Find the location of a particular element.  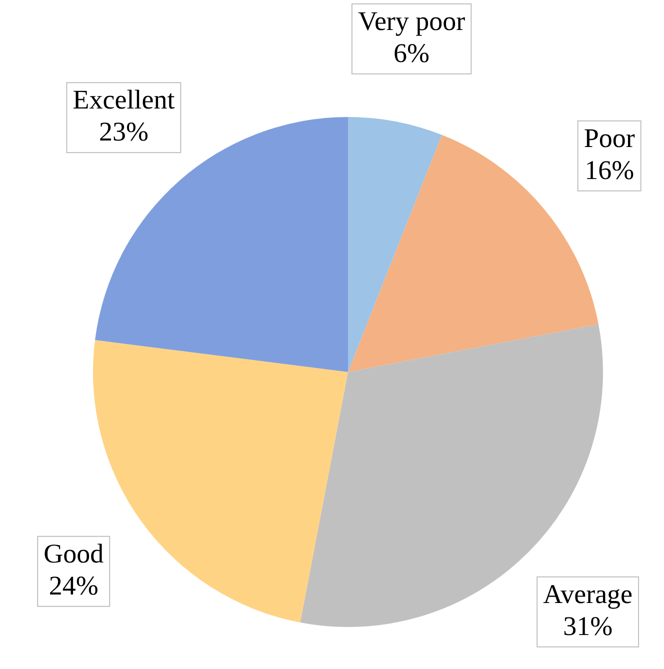

slice-label: Average is located at coordinates (588, 593).